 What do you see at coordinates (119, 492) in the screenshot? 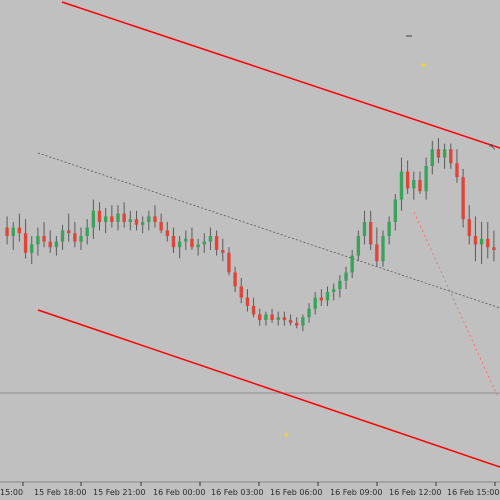
I see `time-label: 15 Feb 21:00` at bounding box center [119, 492].